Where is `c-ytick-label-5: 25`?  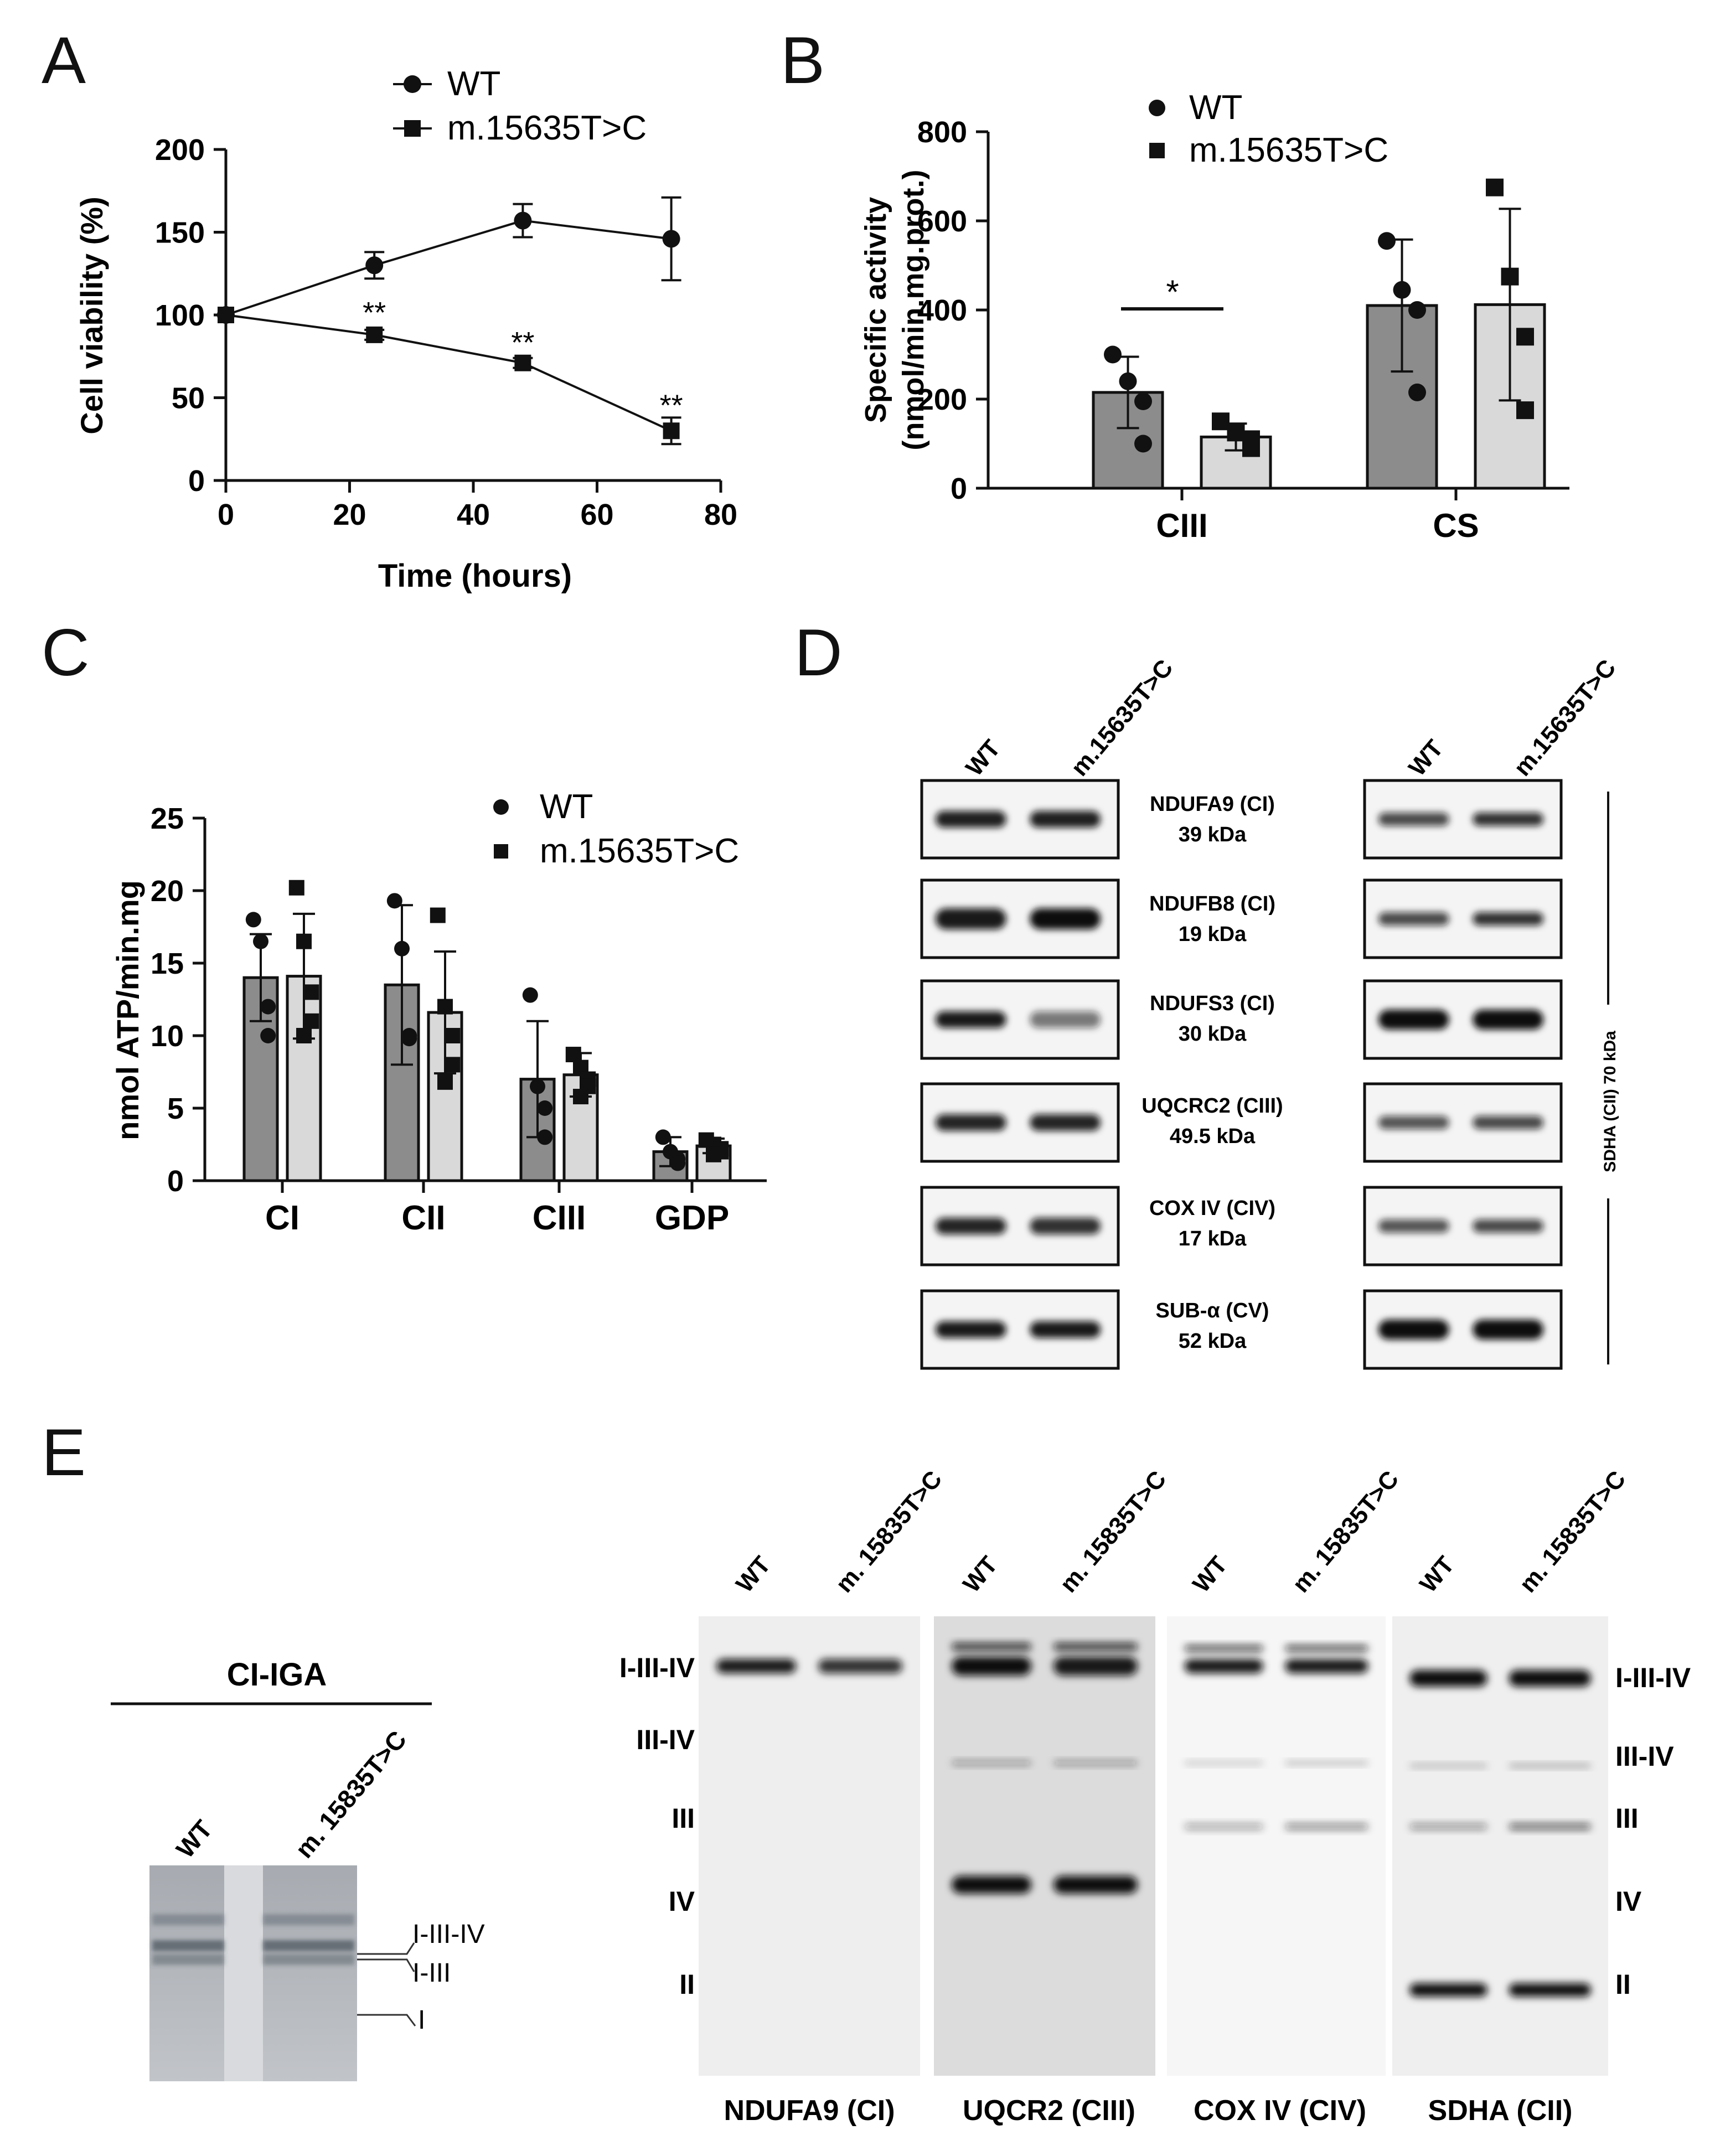
c-ytick-label-5: 25 is located at coordinates (168, 818).